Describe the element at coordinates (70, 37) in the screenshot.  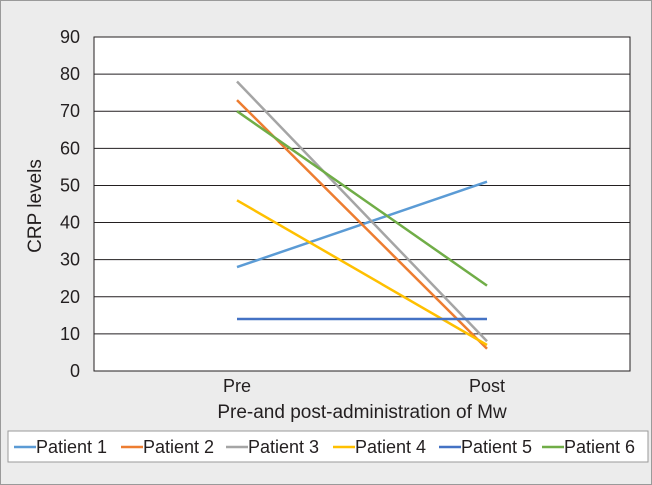
I see `y-tick-label: 90` at that location.